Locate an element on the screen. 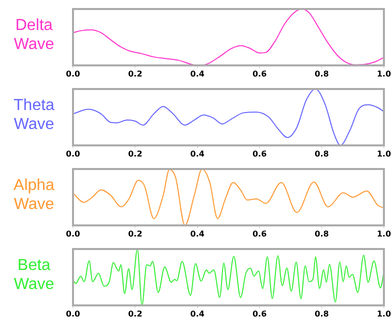  y-axis-title: Delta Wave is located at coordinates (34, 35).